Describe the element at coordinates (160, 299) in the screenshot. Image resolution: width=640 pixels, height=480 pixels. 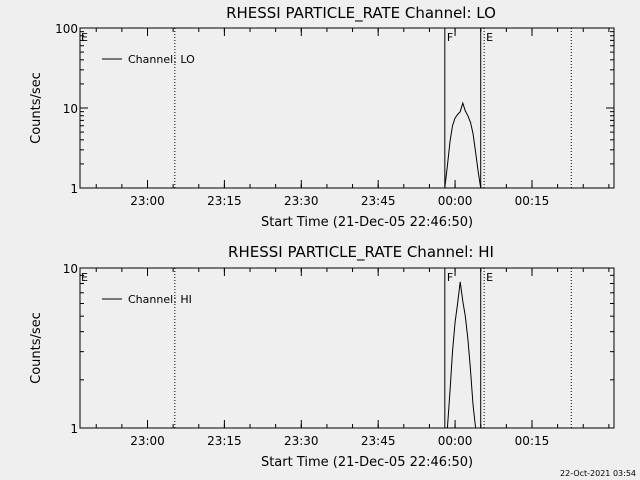
I see `legend-label: Channel: HI` at that location.